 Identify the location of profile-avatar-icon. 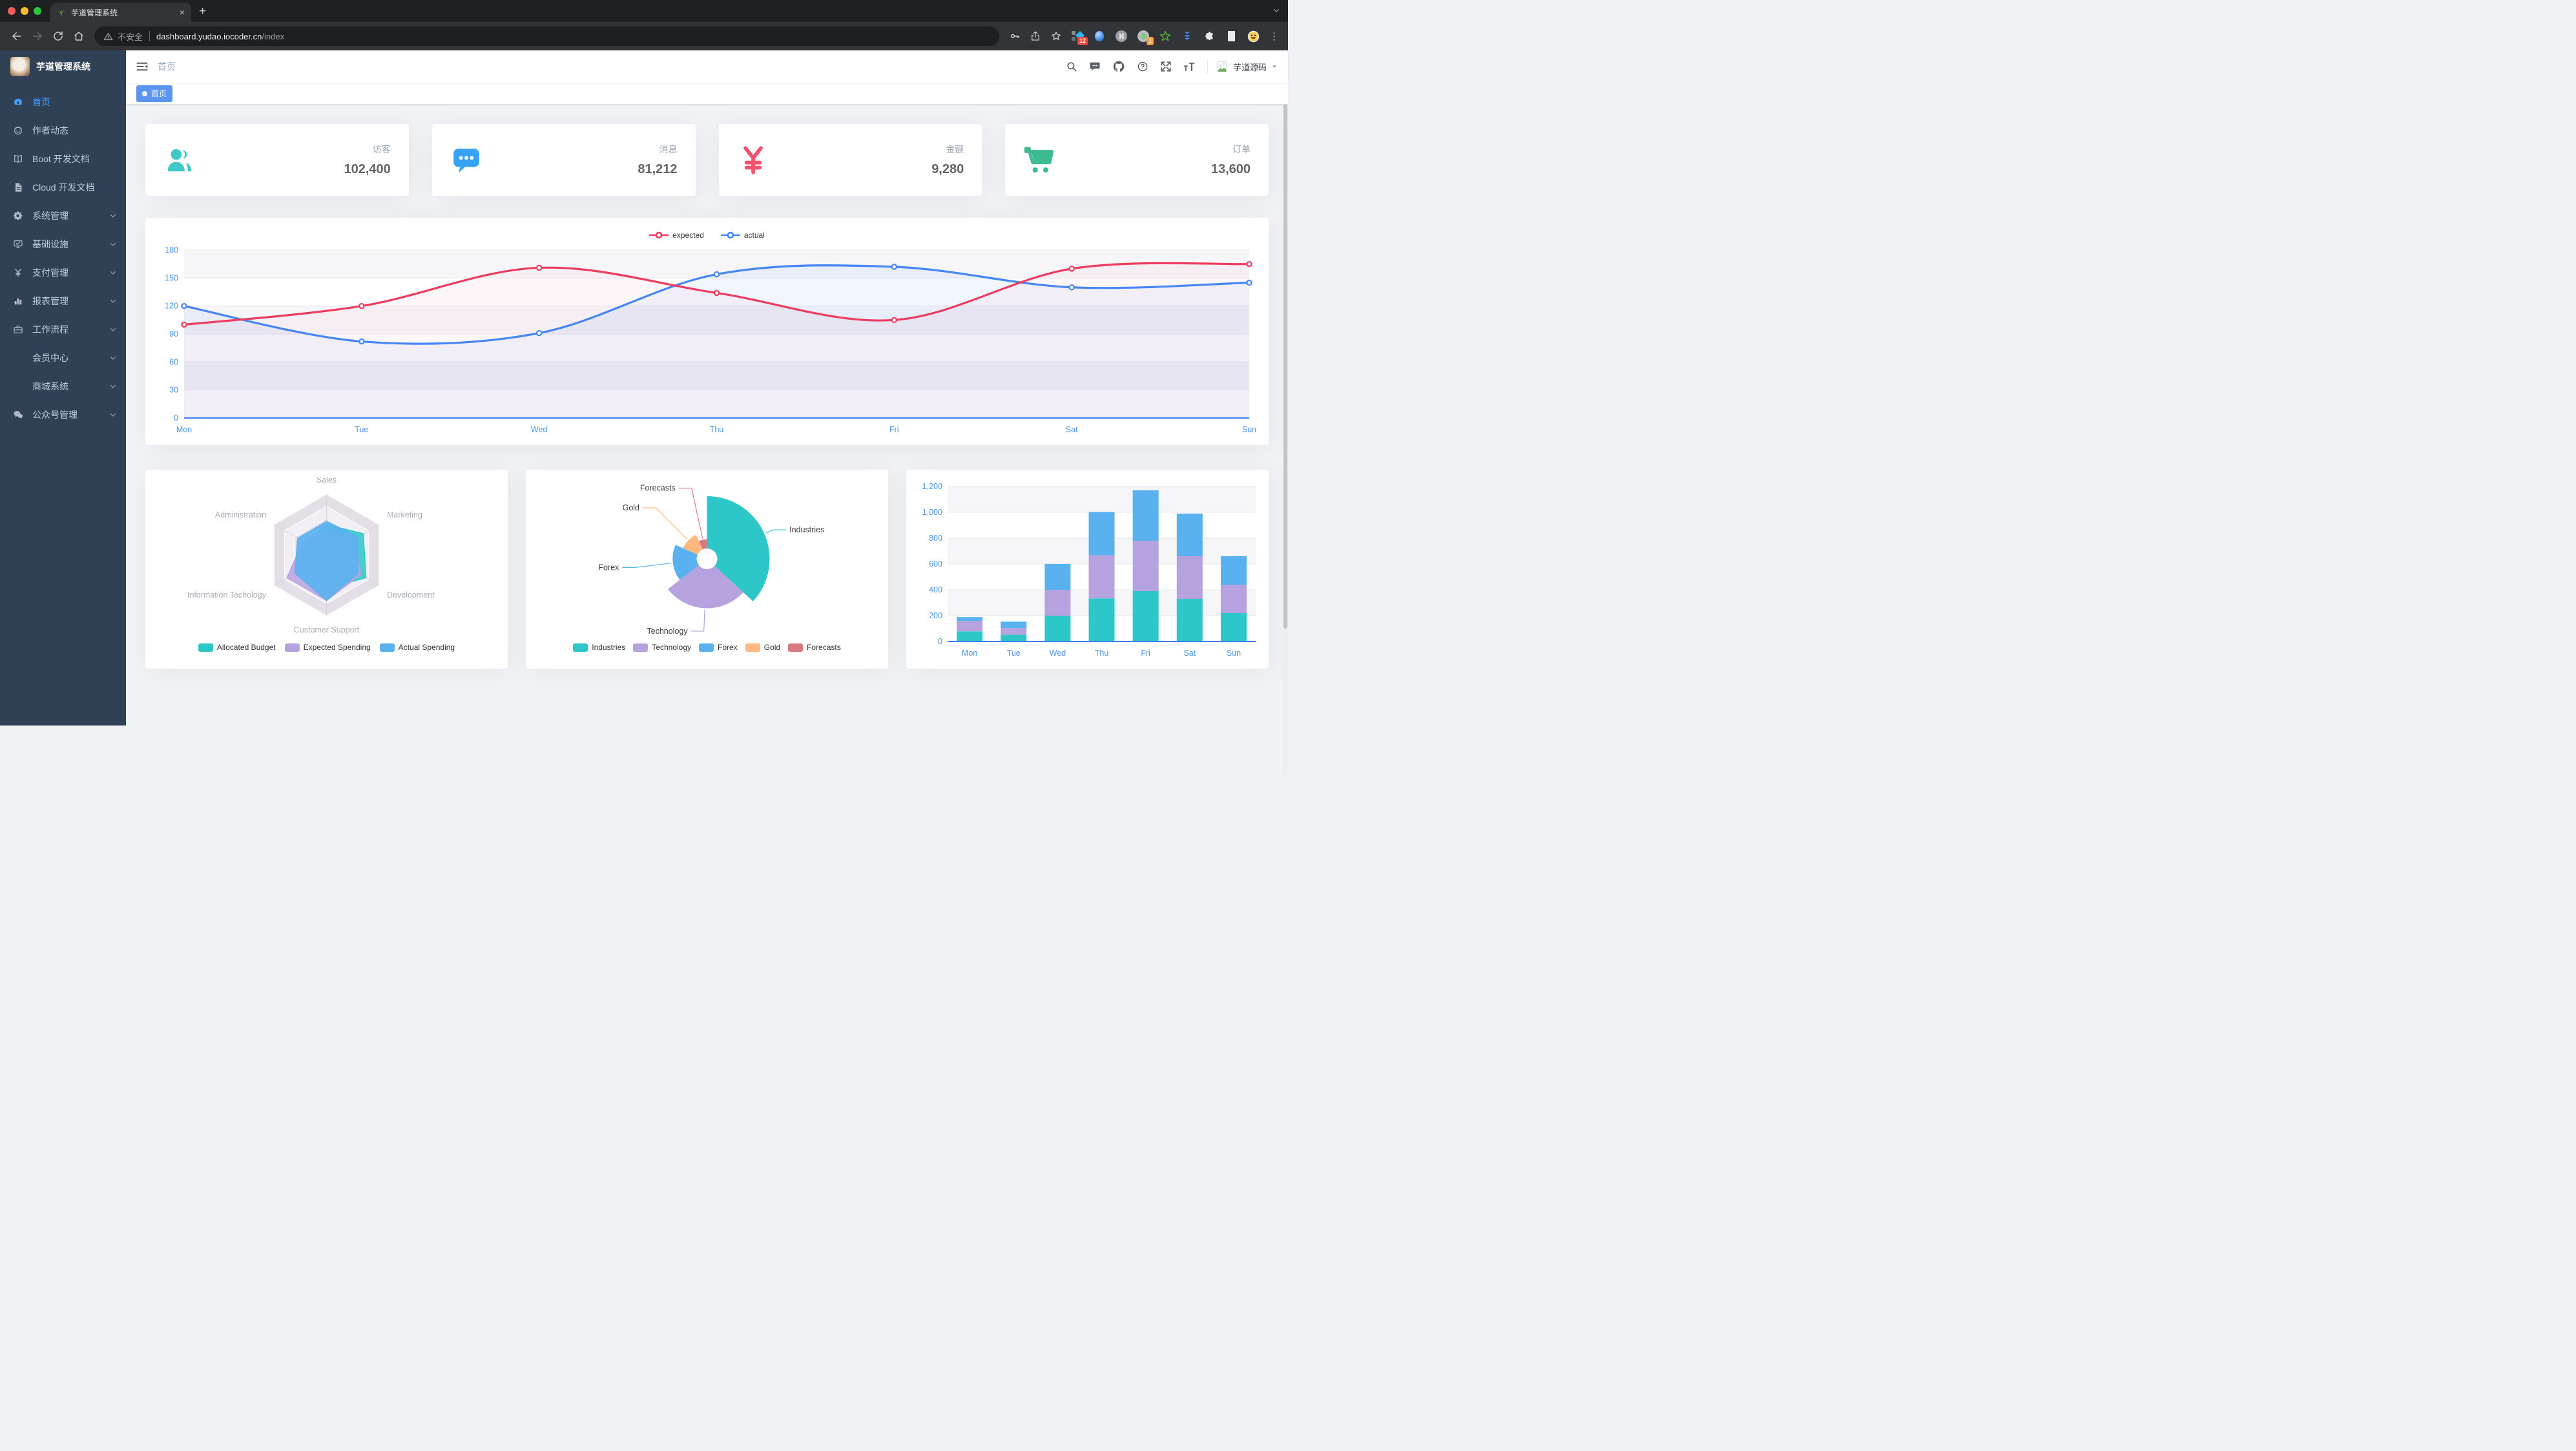
(1253, 36).